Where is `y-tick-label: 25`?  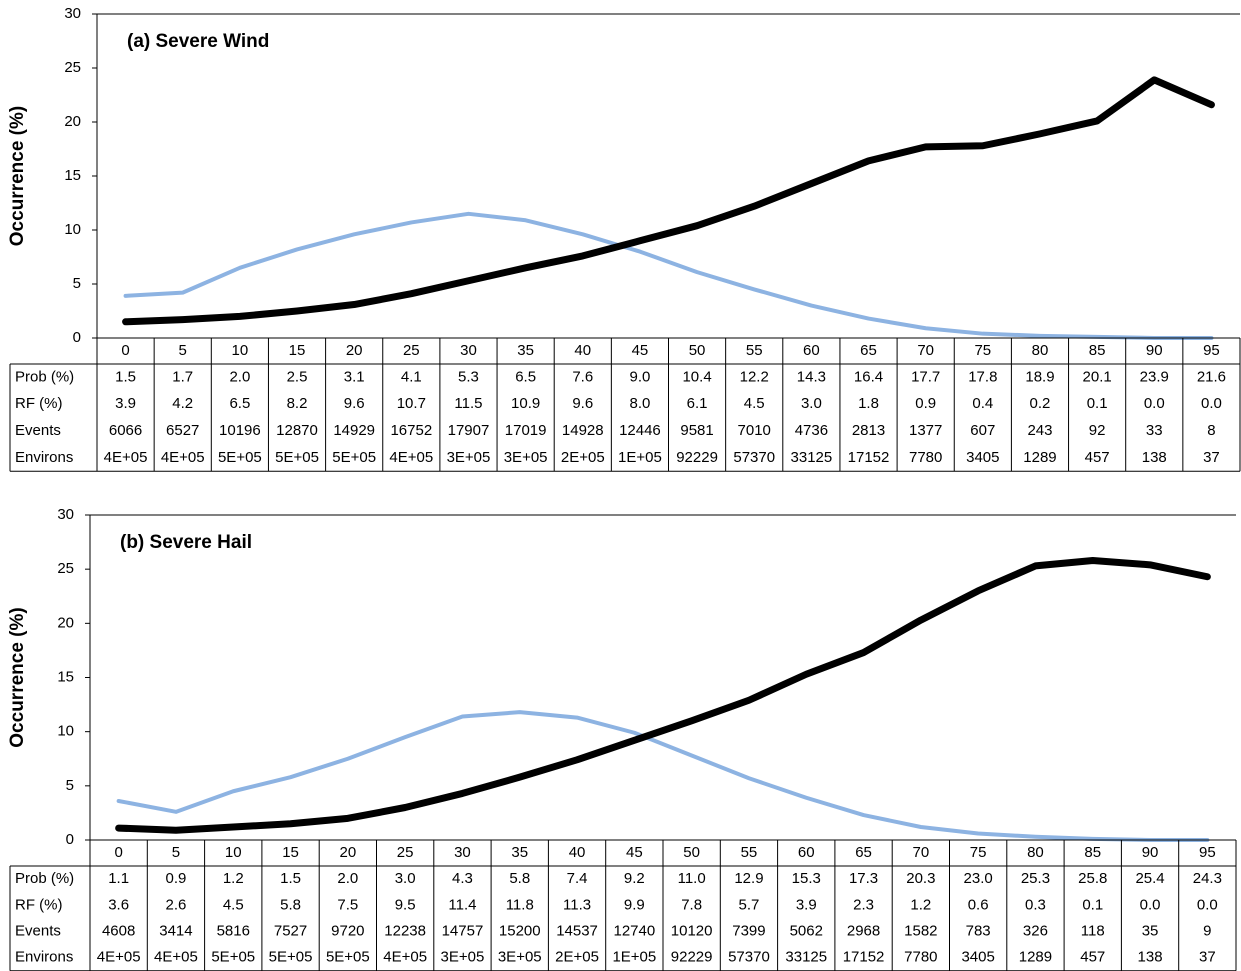
y-tick-label: 25 is located at coordinates (65, 568).